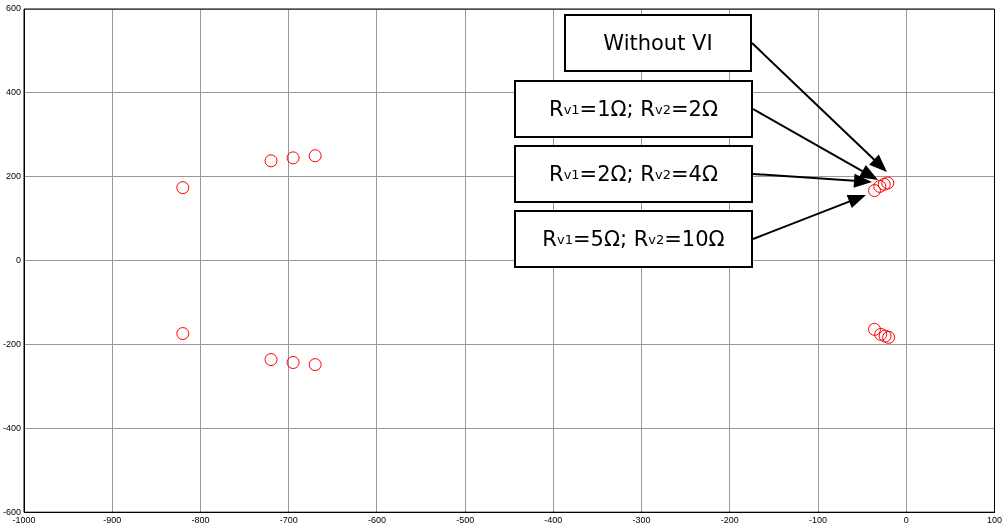  What do you see at coordinates (12, 427) in the screenshot?
I see `y-tick-label: -400` at bounding box center [12, 427].